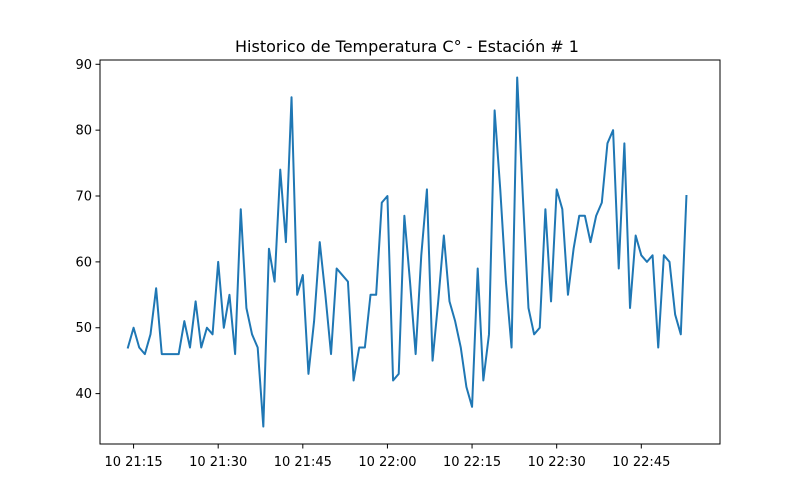  Describe the element at coordinates (83, 394) in the screenshot. I see `y-tick-label: 40` at that location.